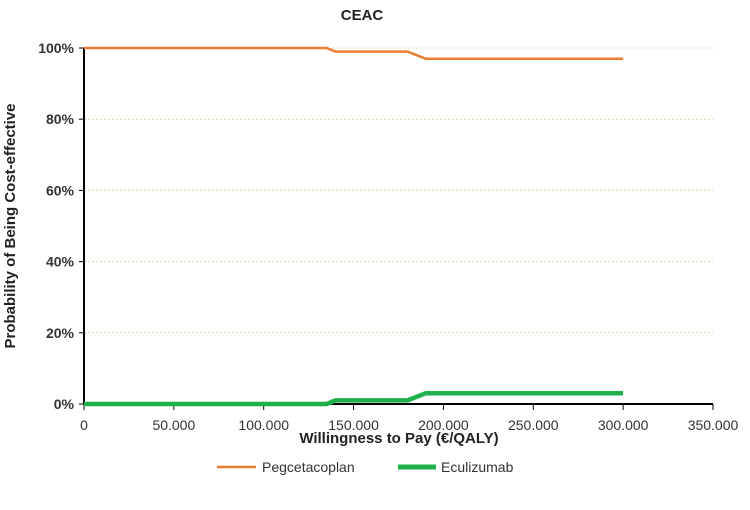 The image size is (750, 510). I want to click on x-tick-label: 250.000, so click(533, 425).